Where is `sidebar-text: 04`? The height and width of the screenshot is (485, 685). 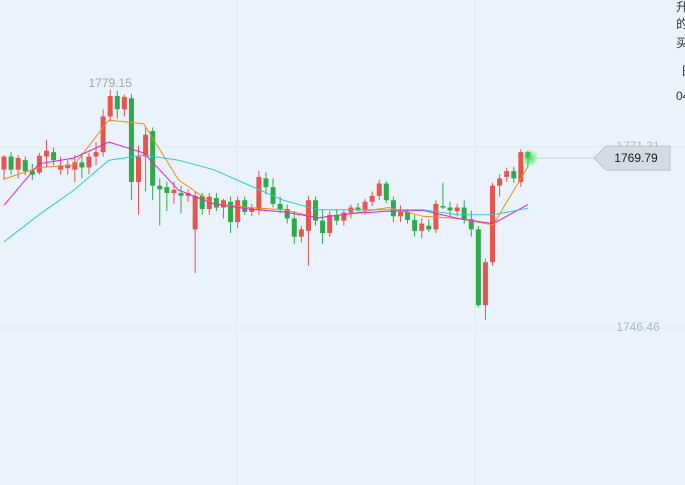
sidebar-text: 04 is located at coordinates (680, 96).